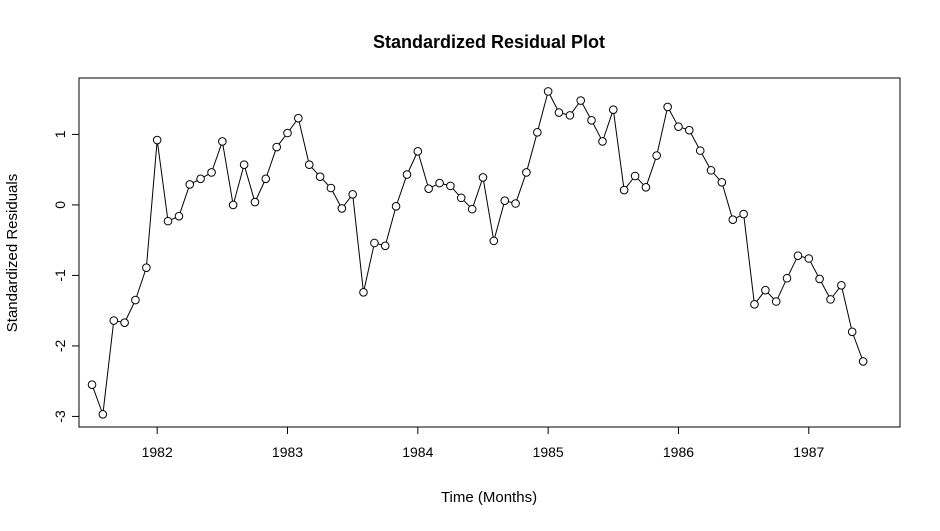 The height and width of the screenshot is (531, 940). I want to click on x-tick-label: 1987, so click(808, 452).